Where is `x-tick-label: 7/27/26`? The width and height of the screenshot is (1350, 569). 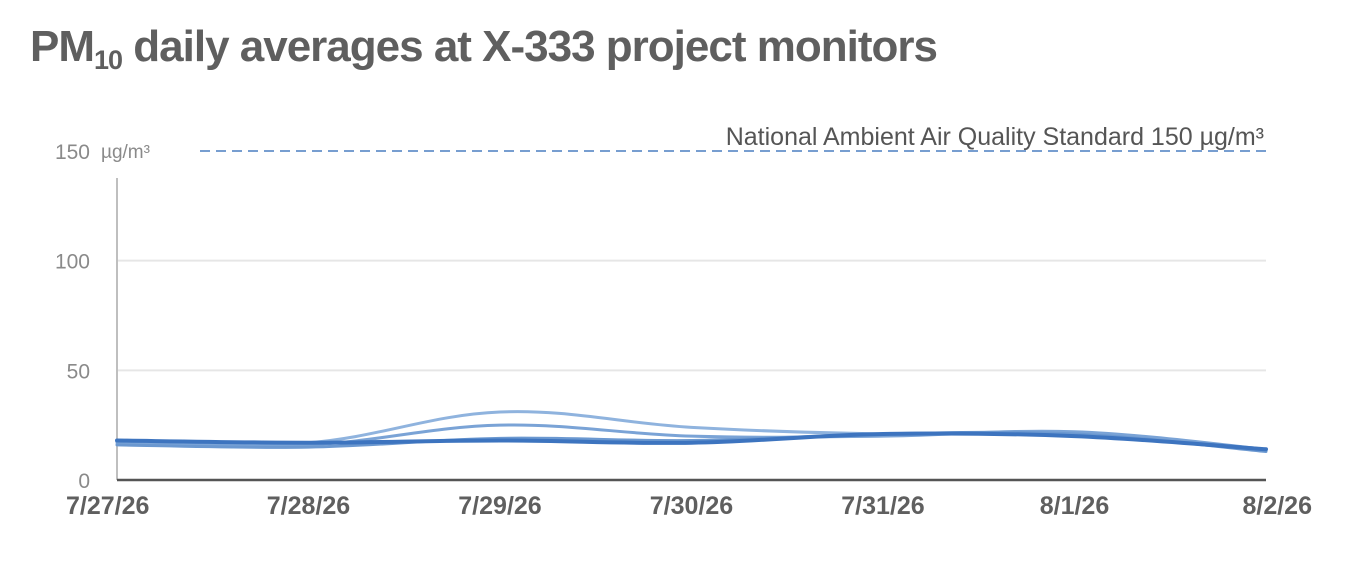 x-tick-label: 7/27/26 is located at coordinates (107, 506).